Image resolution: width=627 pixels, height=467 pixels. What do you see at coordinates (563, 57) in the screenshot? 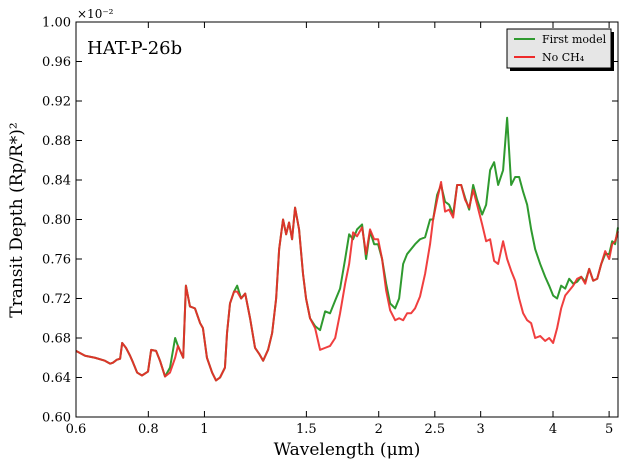
I see `legend-label: No CH₄` at bounding box center [563, 57].